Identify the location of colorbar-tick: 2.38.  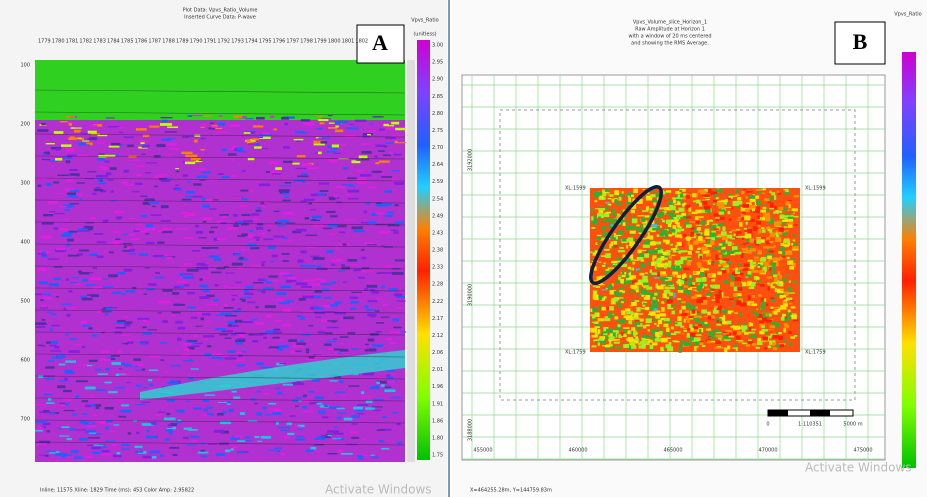
(437, 251).